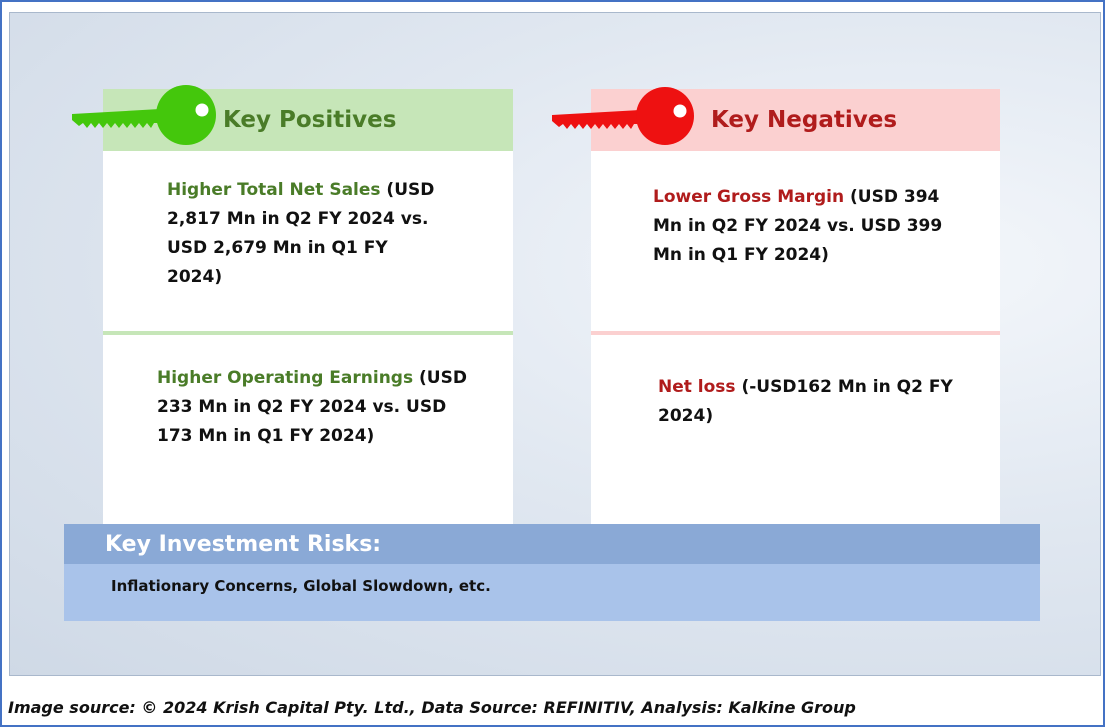 Image resolution: width=1105 pixels, height=727 pixels. What do you see at coordinates (407, 190) in the screenshot?
I see `positive-1-line1: (USD` at bounding box center [407, 190].